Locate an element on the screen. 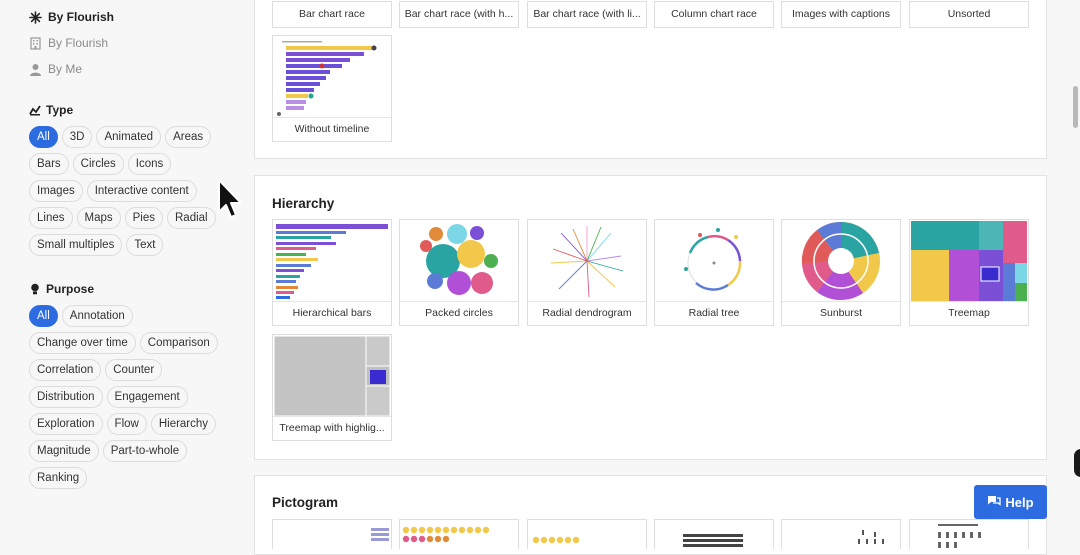  template-card-label: Radial dendrogram is located at coordinates (587, 313).